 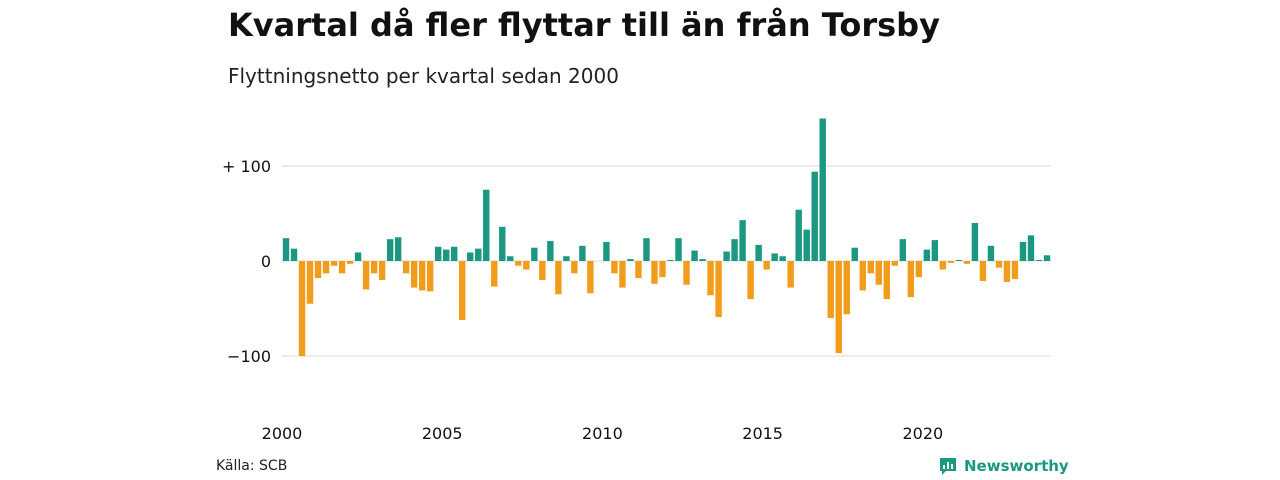 What do you see at coordinates (948, 466) in the screenshot?
I see `newsworthy-logo-icon` at bounding box center [948, 466].